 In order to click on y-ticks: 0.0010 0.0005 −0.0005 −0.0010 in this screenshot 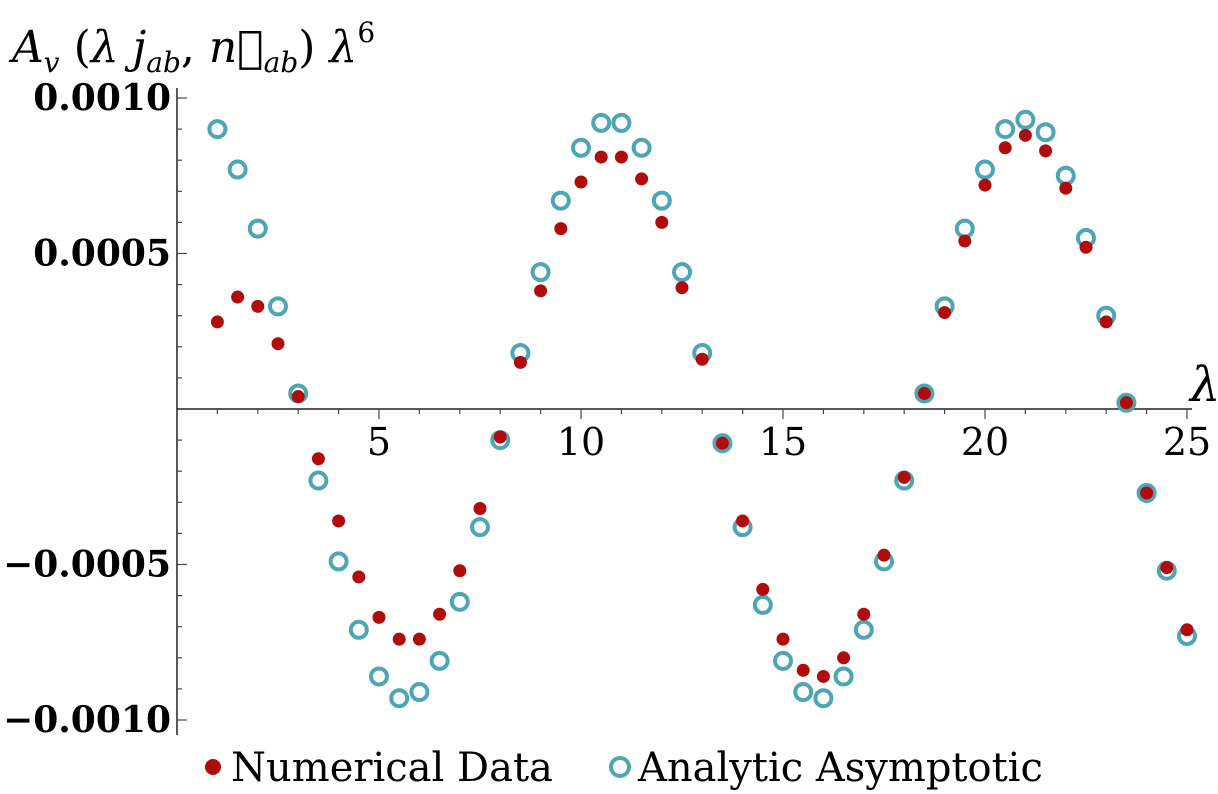, I will do `click(95, 409)`.